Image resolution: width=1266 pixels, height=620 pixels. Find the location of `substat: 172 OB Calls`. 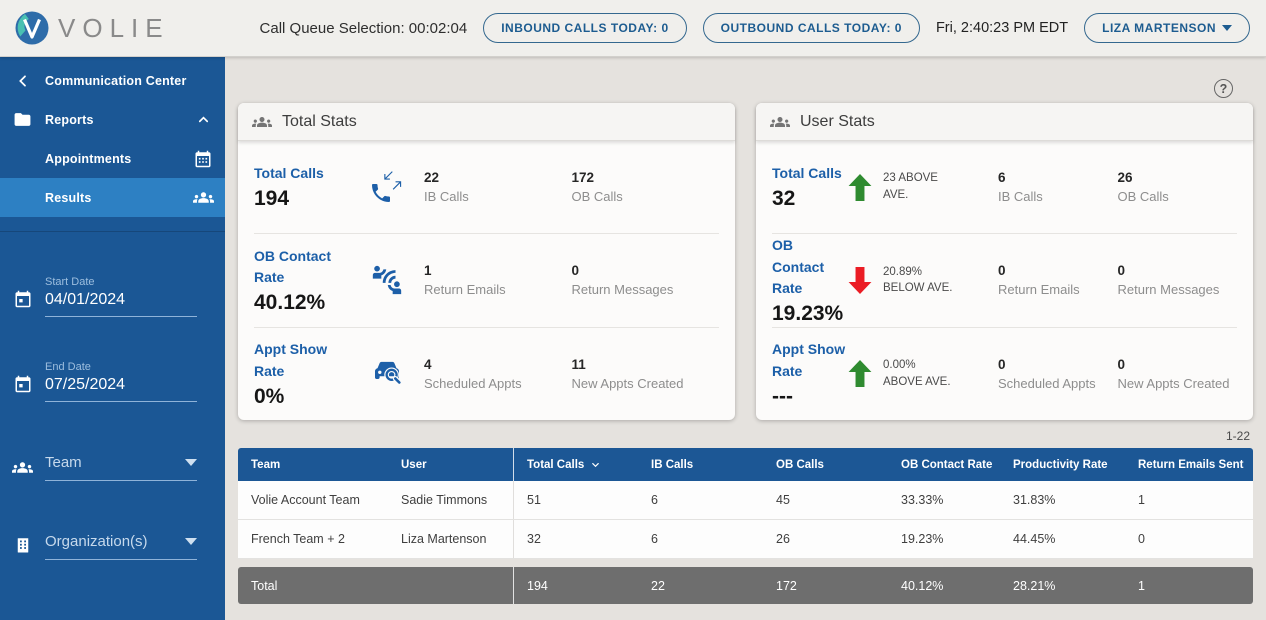

substat: 172 OB Calls is located at coordinates (597, 187).